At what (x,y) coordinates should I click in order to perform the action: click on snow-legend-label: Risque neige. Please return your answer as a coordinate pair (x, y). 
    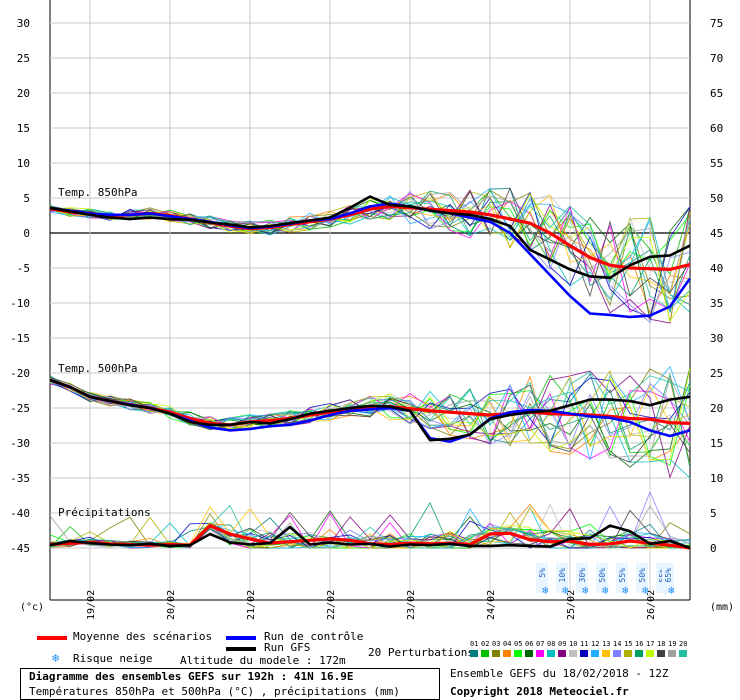
    Looking at the image, I should click on (113, 658).